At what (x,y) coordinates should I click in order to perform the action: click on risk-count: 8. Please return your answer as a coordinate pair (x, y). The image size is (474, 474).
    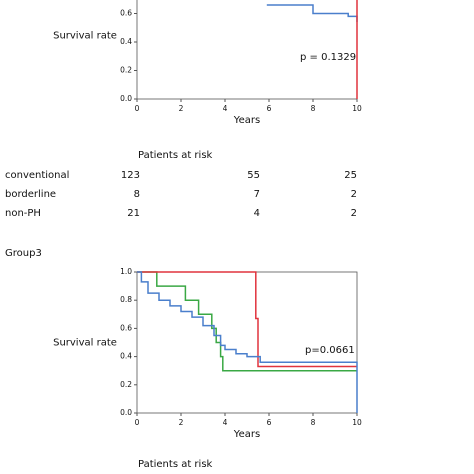
    Looking at the image, I should click on (137, 194).